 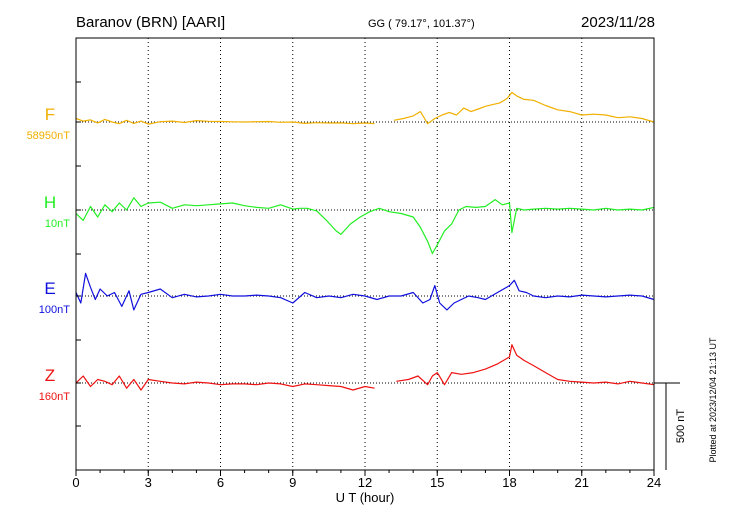 What do you see at coordinates (57, 224) in the screenshot?
I see `series-baseline-h: 10nT` at bounding box center [57, 224].